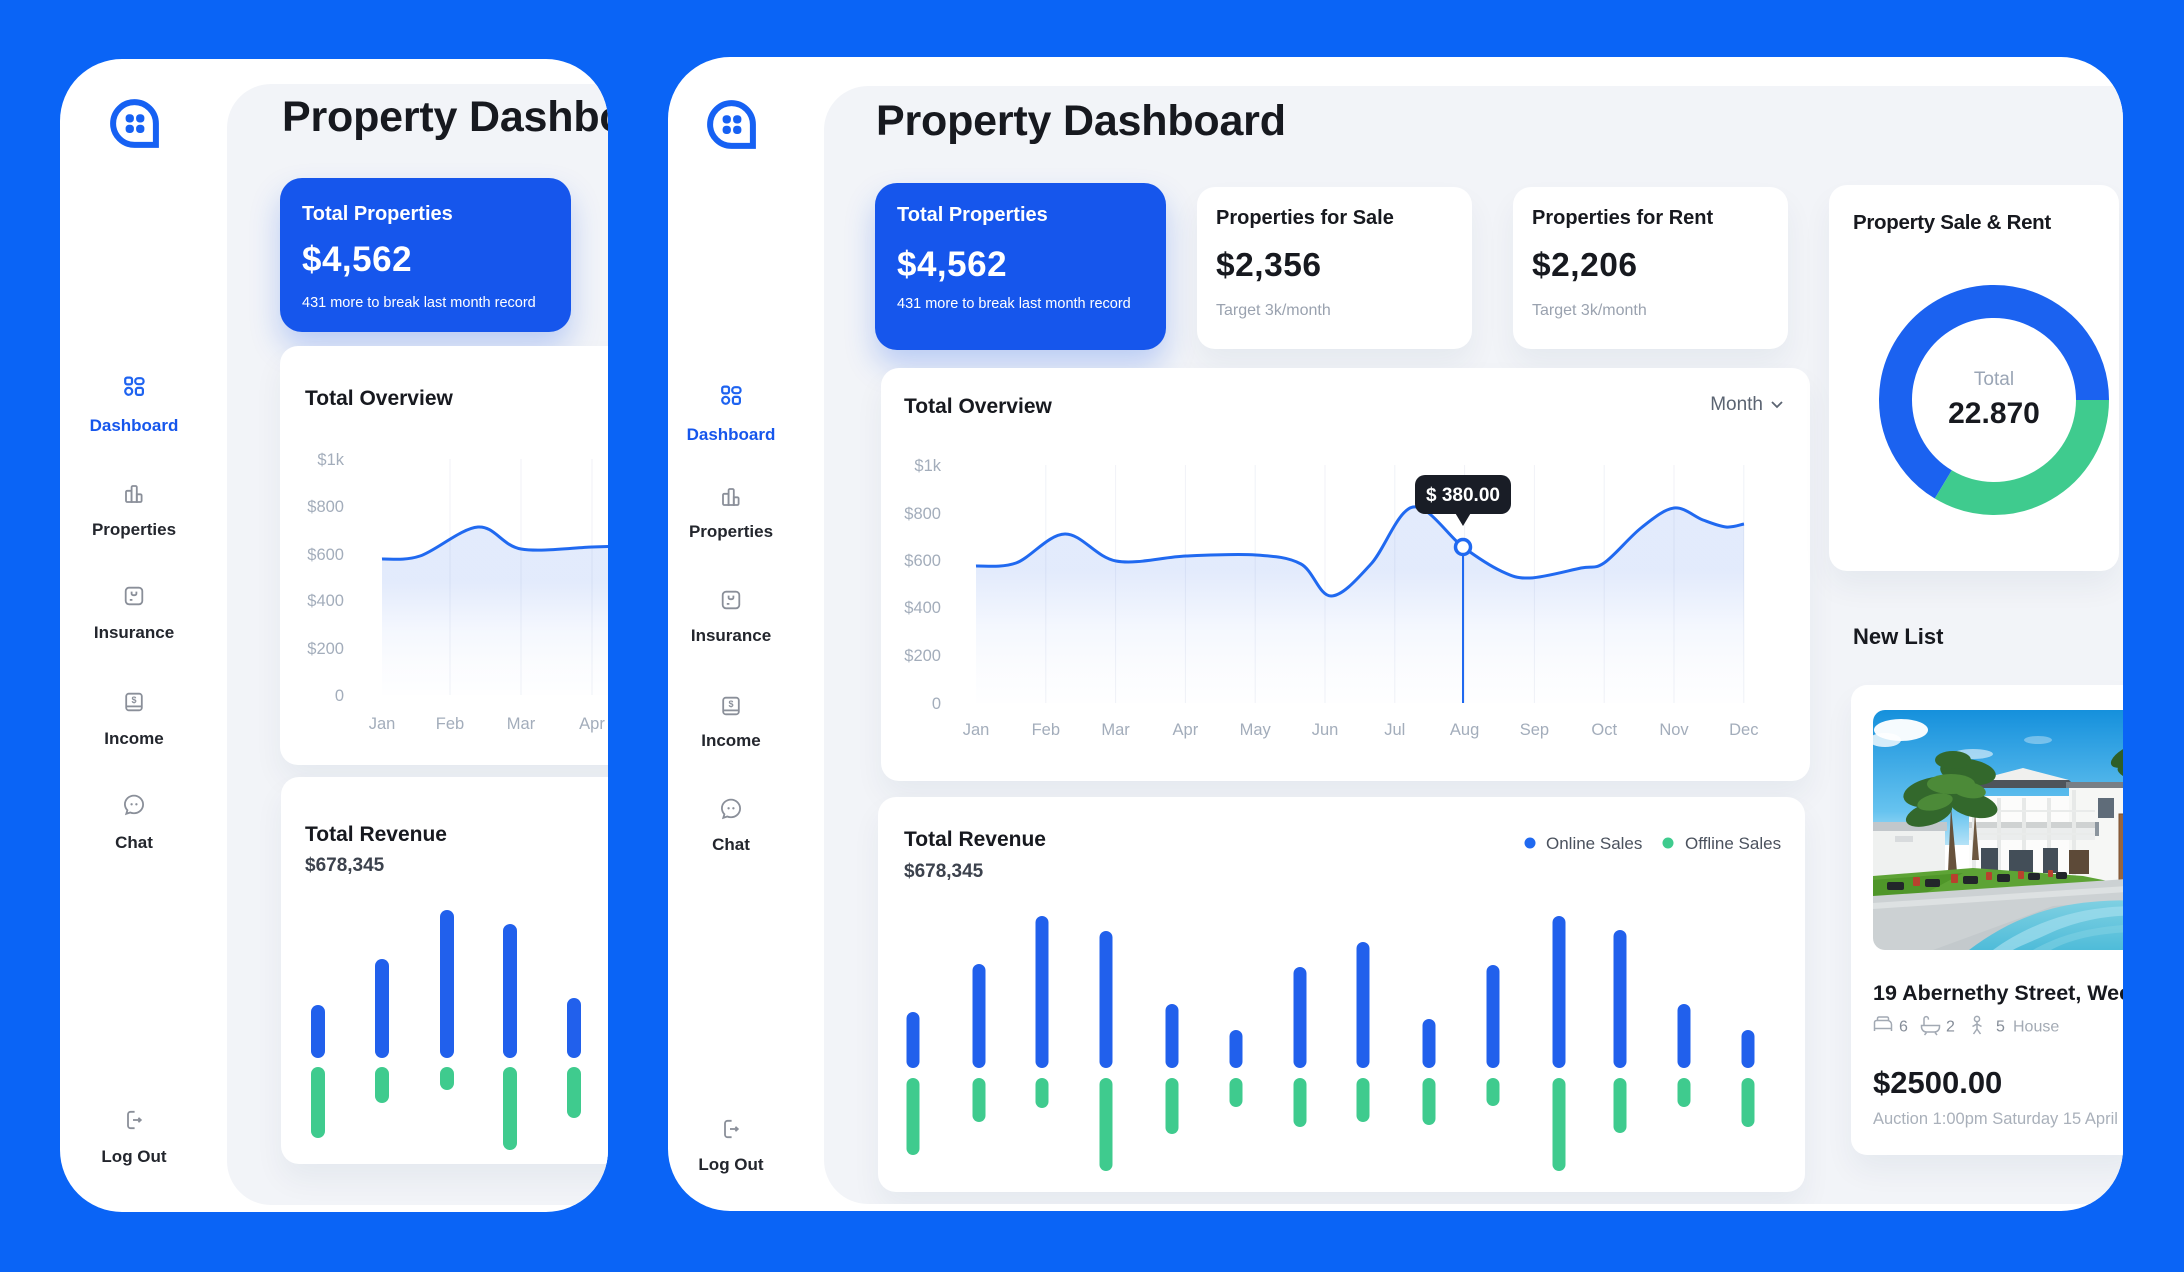 This screenshot has height=1272, width=2184. What do you see at coordinates (1256, 730) in the screenshot?
I see `svg-text: May` at bounding box center [1256, 730].